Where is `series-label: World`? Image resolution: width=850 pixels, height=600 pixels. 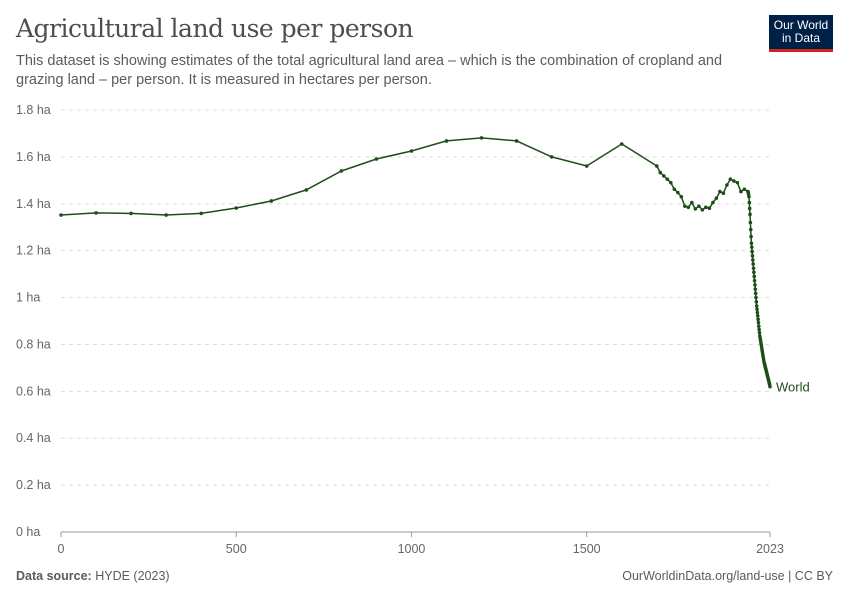 series-label: World is located at coordinates (793, 387).